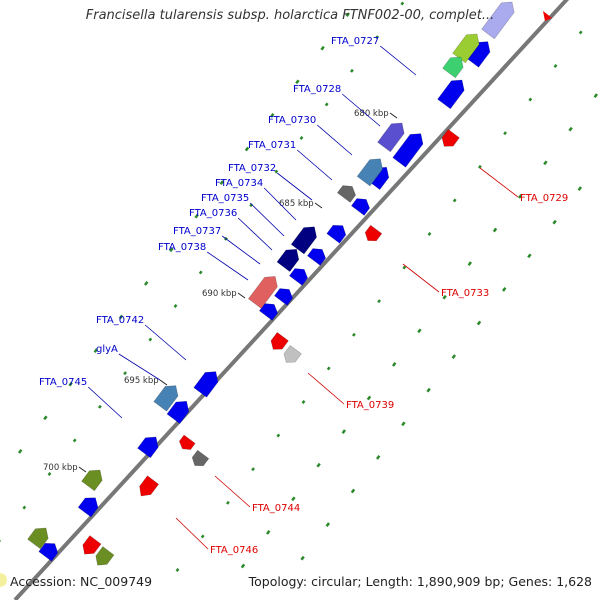 This screenshot has width=600, height=604. What do you see at coordinates (544, 198) in the screenshot?
I see `reverse-gene-label: FTA_0729` at bounding box center [544, 198].